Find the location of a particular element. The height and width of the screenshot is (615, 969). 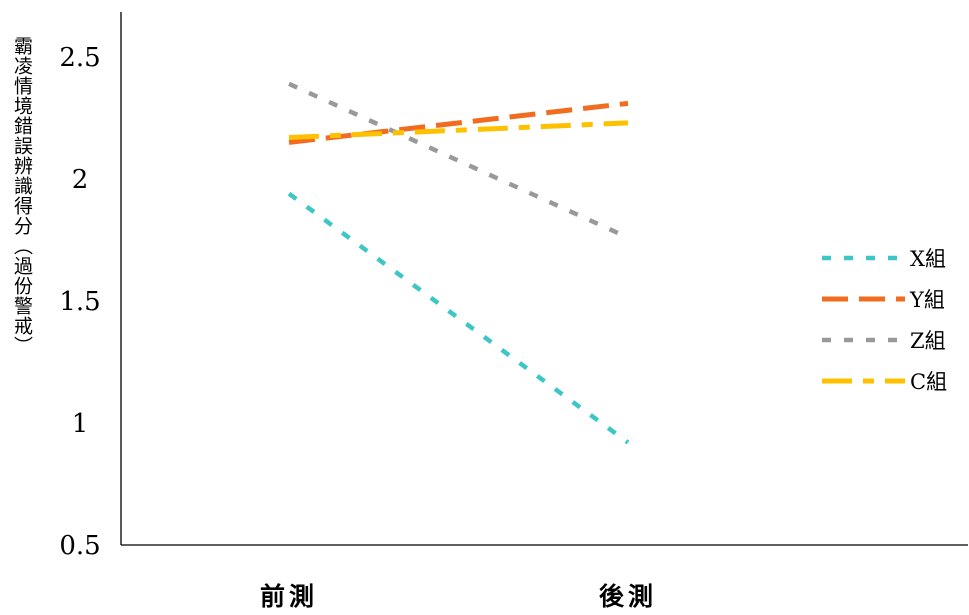

y-tick-label: 2 is located at coordinates (80, 180).